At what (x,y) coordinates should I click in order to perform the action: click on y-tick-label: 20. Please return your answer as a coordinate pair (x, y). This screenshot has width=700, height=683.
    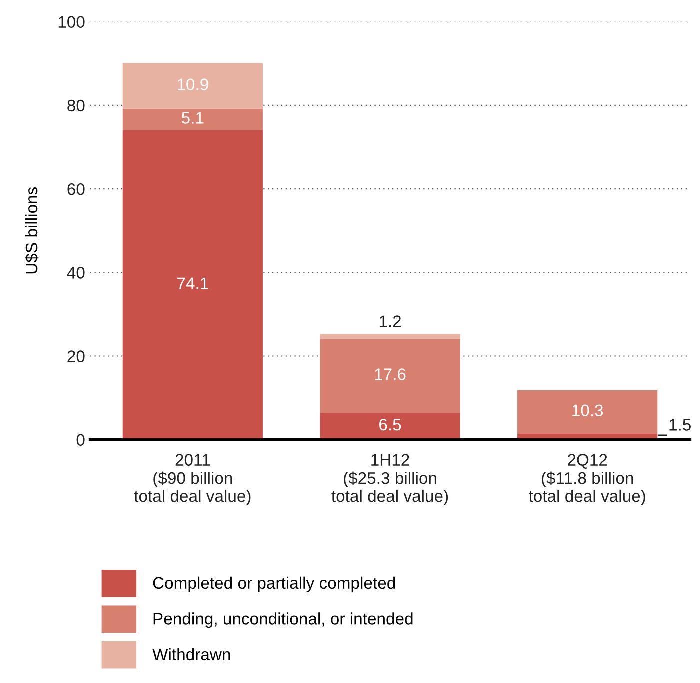
    Looking at the image, I should click on (76, 356).